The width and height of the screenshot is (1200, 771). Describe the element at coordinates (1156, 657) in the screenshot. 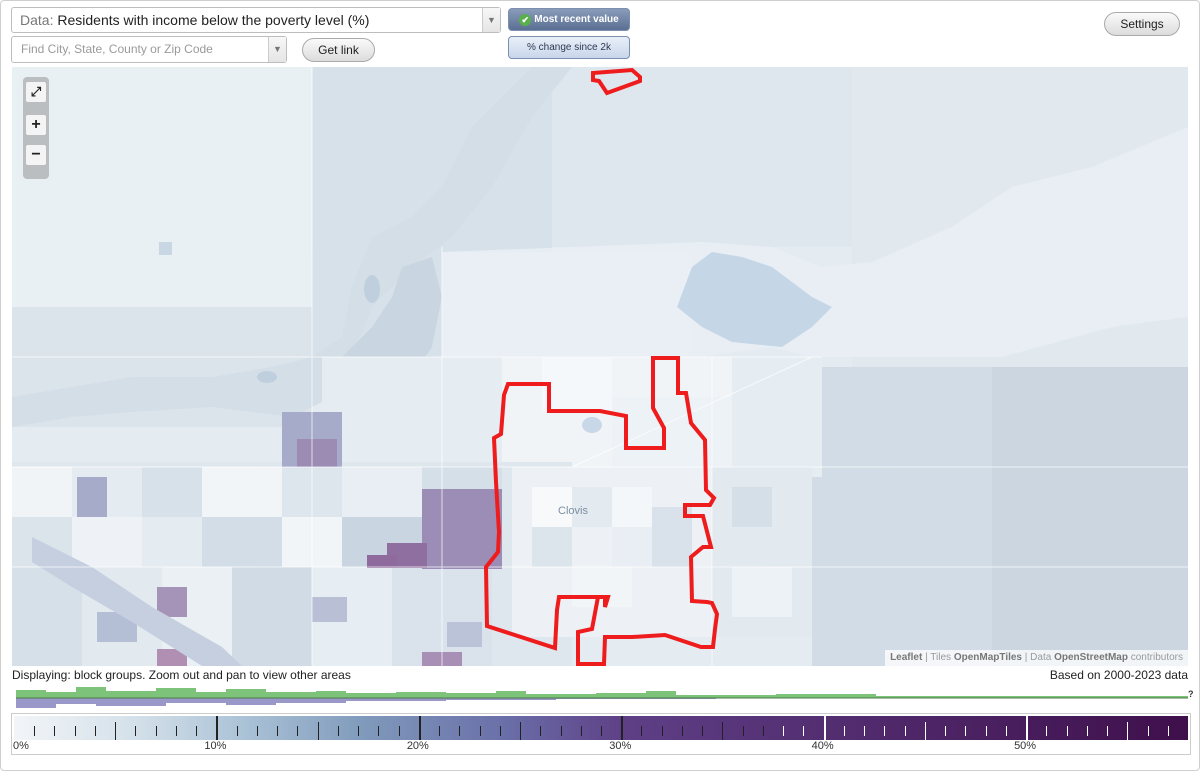

I see `attribution-suffix: contributors` at that location.